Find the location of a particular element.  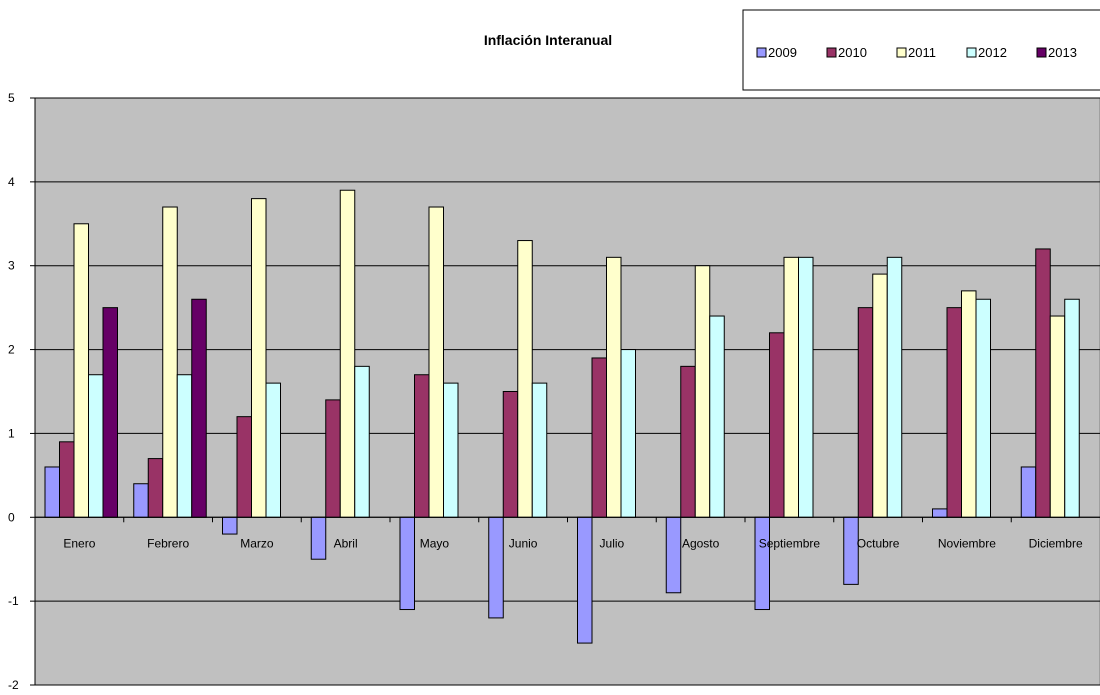

bar-2009-Febrero is located at coordinates (141, 500).